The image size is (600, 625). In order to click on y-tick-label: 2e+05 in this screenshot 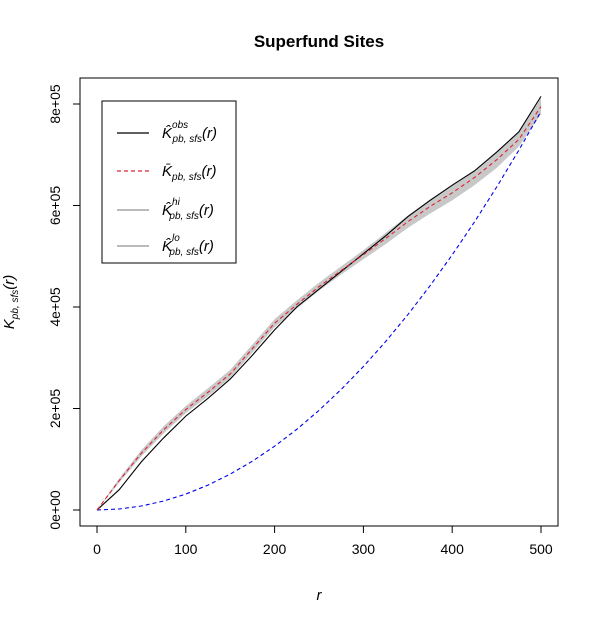, I will do `click(55, 409)`.